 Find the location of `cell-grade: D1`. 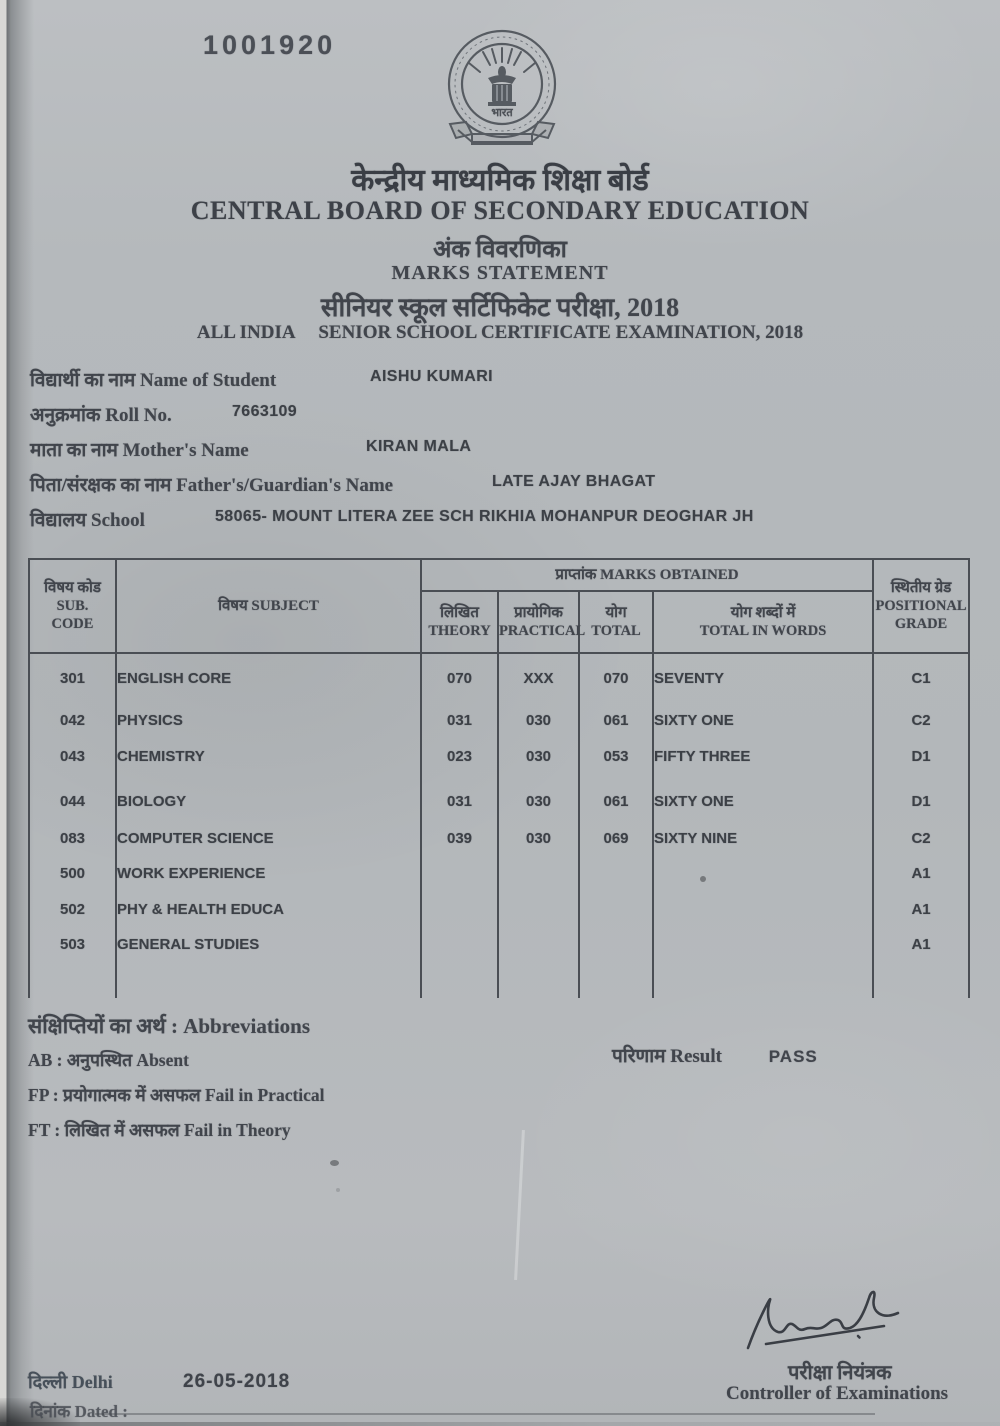

cell-grade: D1 is located at coordinates (921, 797).